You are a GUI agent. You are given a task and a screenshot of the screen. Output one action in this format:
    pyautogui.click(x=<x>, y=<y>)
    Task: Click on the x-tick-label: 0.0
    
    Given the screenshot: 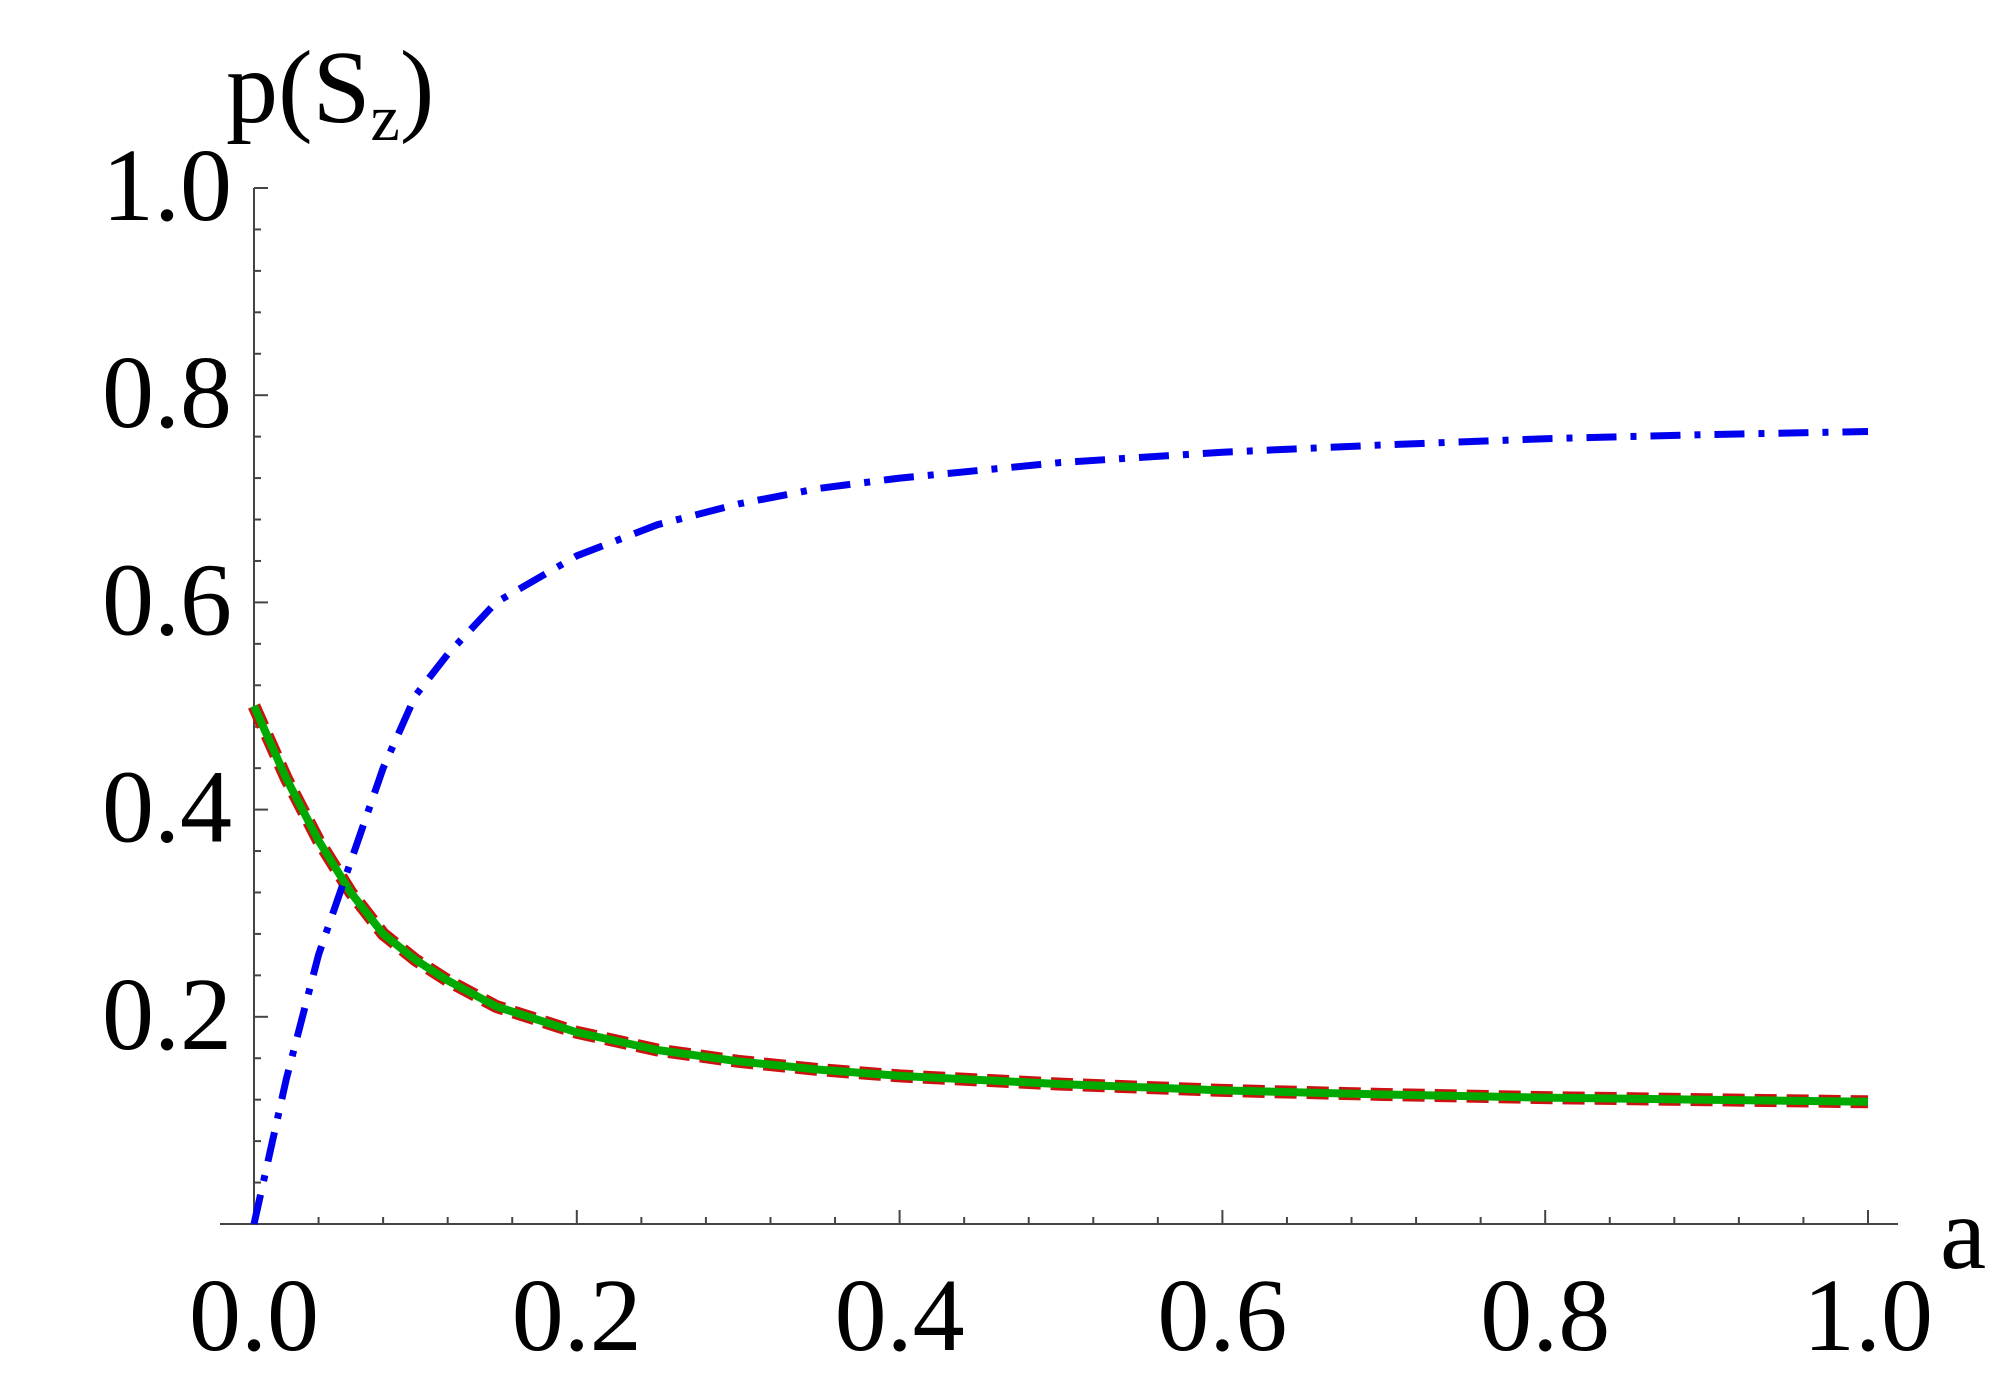 What is the action you would take?
    pyautogui.click(x=254, y=1315)
    